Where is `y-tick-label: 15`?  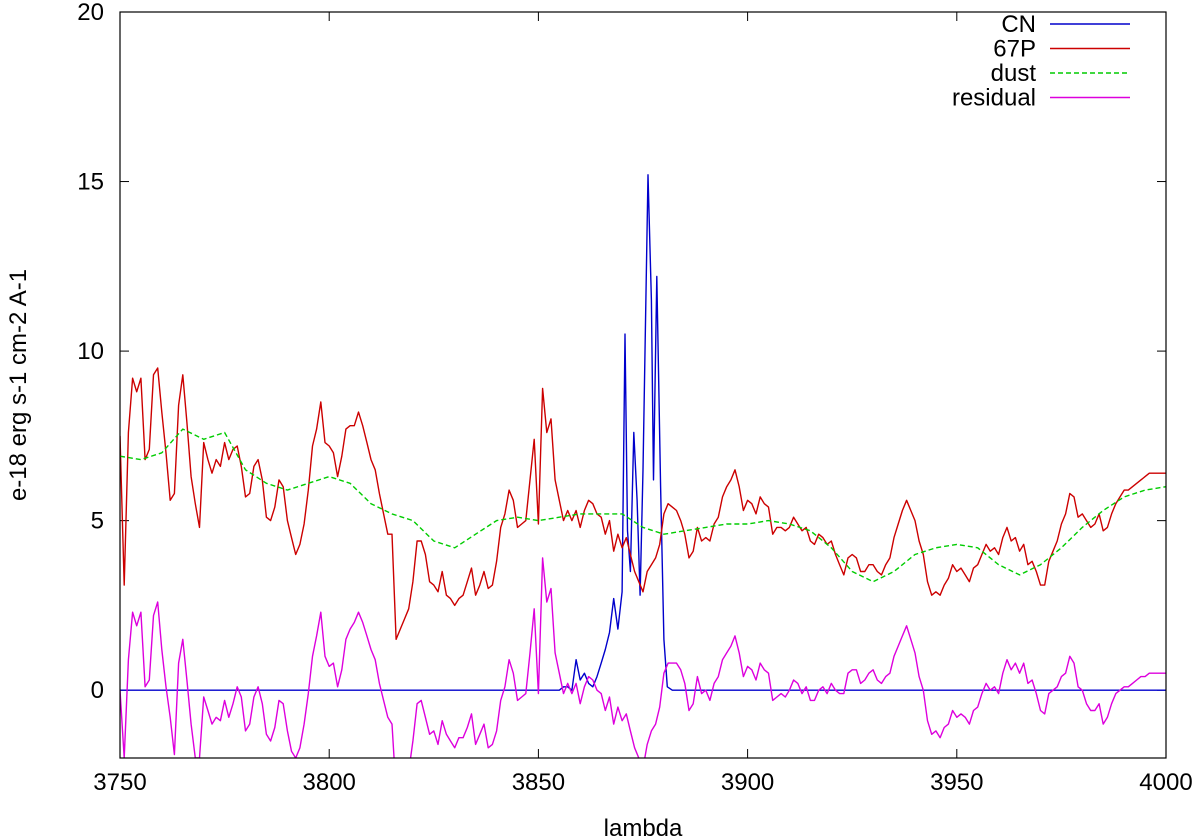 y-tick-label: 15 is located at coordinates (90, 182).